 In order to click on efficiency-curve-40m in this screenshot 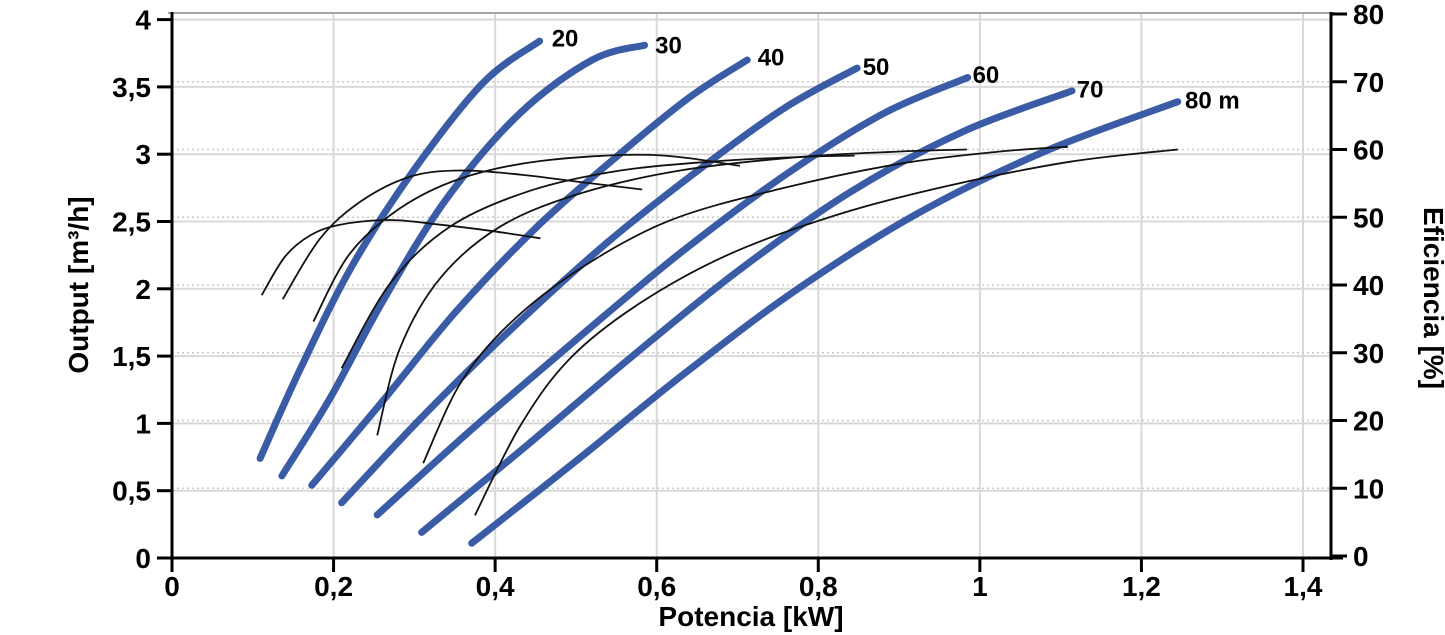, I will do `click(526, 238)`.